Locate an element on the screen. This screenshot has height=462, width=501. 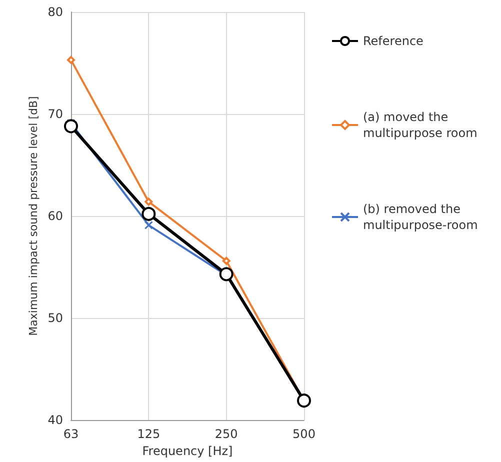
x-tick-label: 500 is located at coordinates (304, 434).